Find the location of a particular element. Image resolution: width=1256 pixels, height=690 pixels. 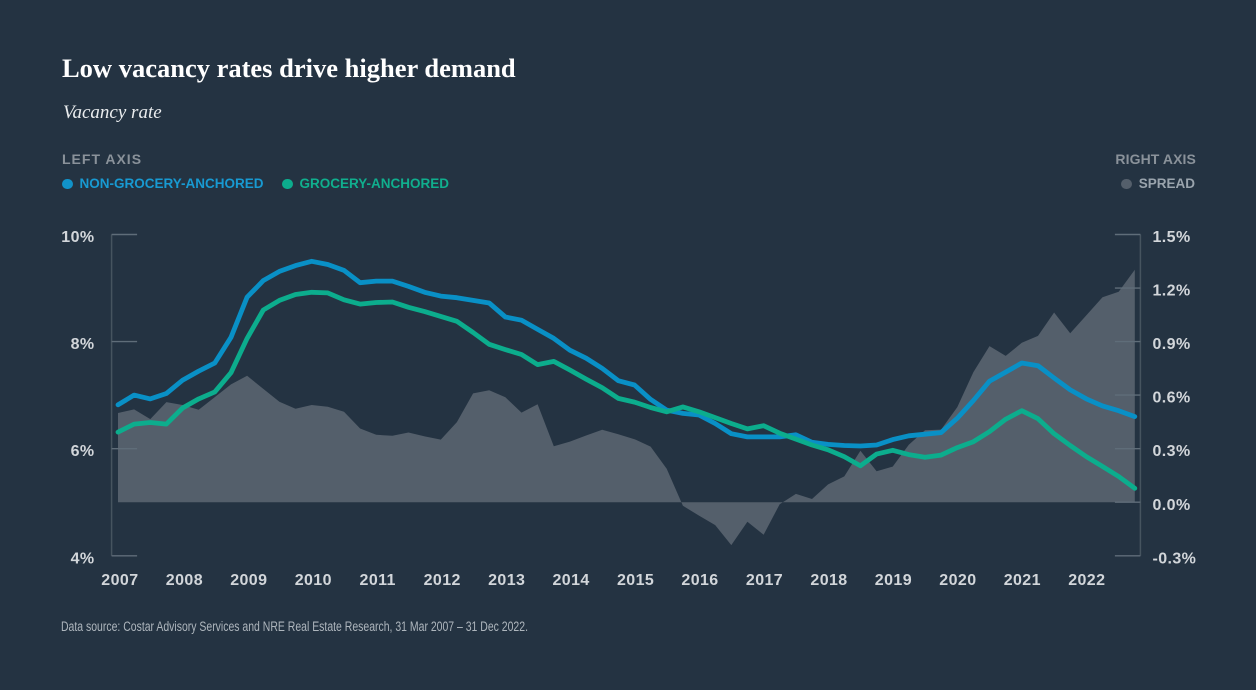

svg-text: 2018 is located at coordinates (828, 580).